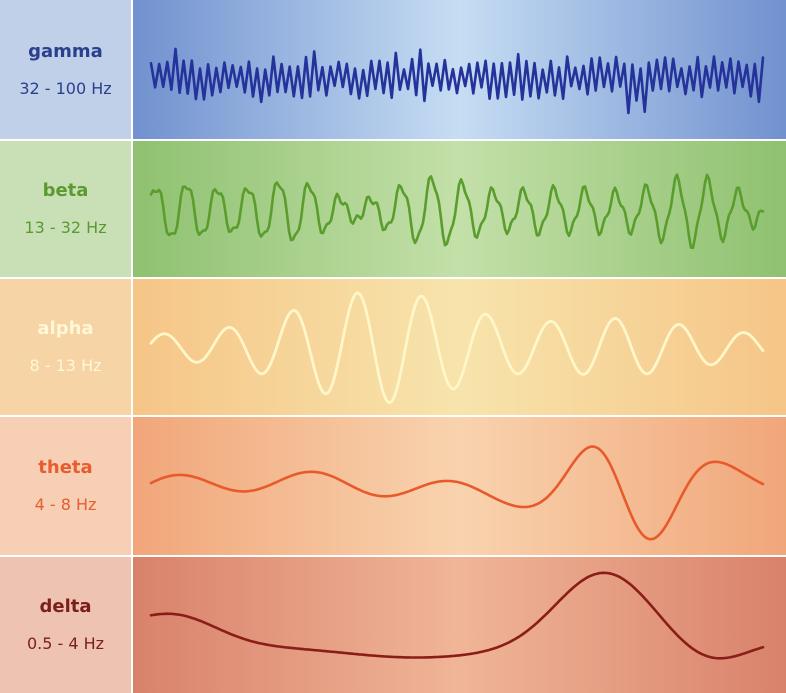 The height and width of the screenshot is (693, 786). What do you see at coordinates (65, 88) in the screenshot?
I see `band-range-gamma: 32 - 100 Hz` at bounding box center [65, 88].